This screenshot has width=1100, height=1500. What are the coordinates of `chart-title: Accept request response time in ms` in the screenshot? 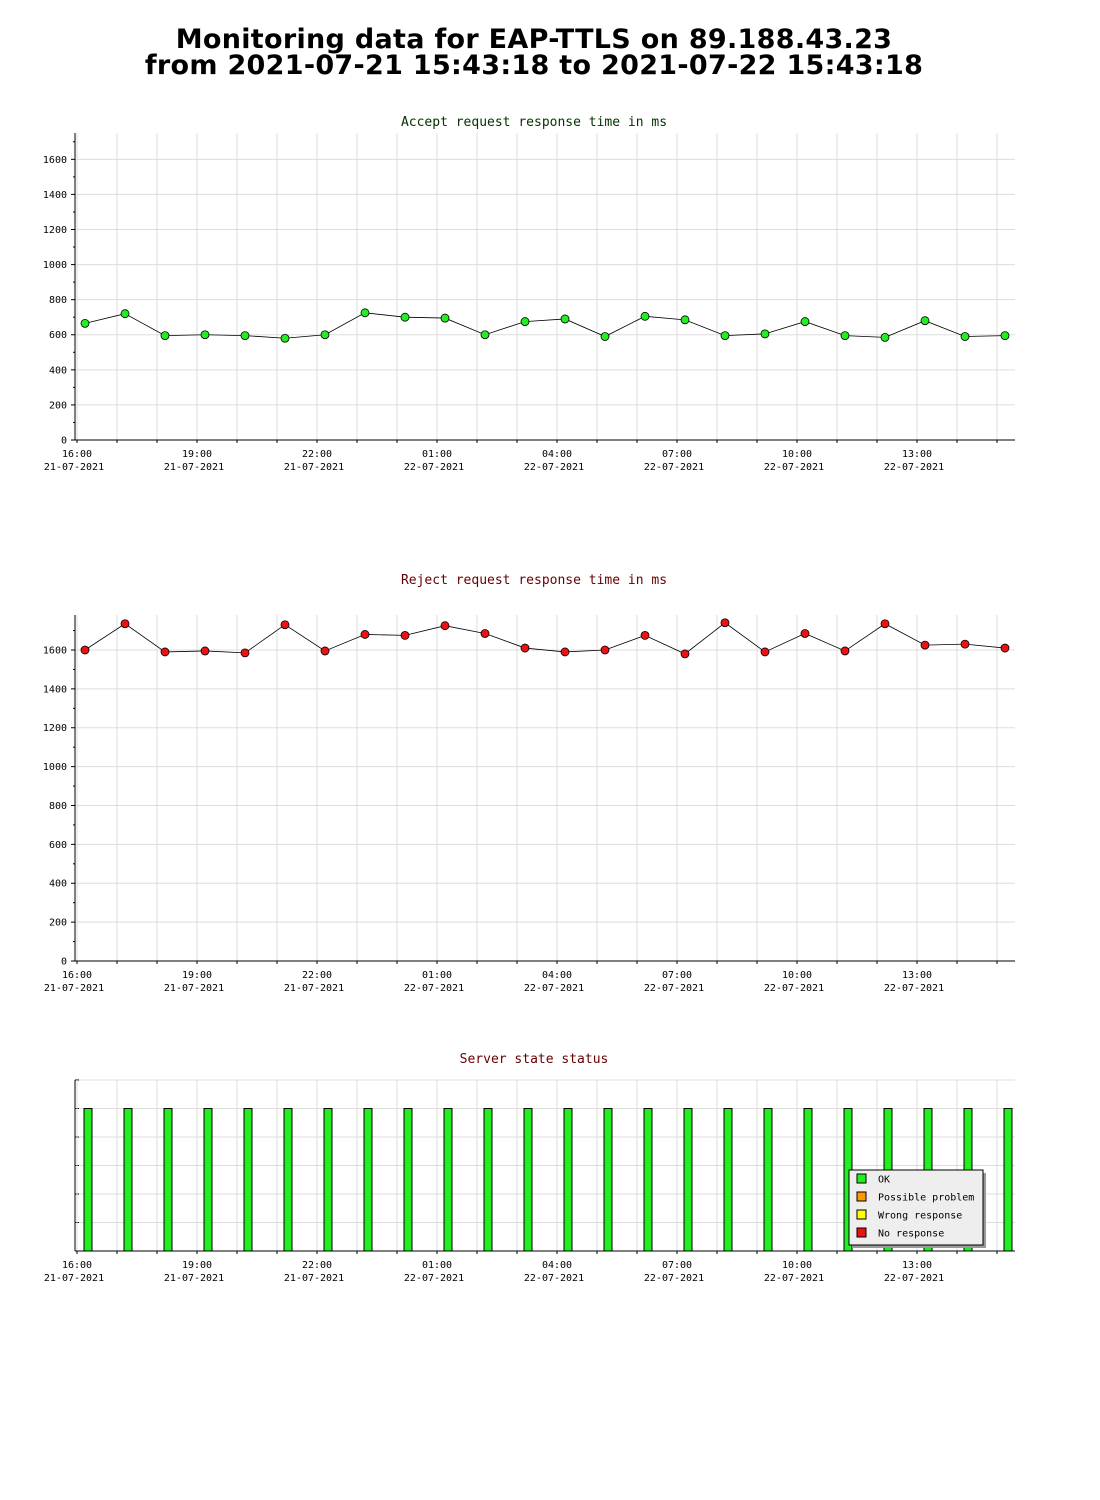 It's located at (534, 122).